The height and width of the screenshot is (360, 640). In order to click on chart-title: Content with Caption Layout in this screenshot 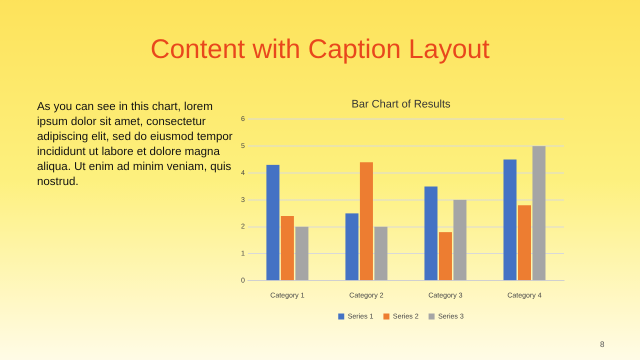, I will do `click(320, 49)`.